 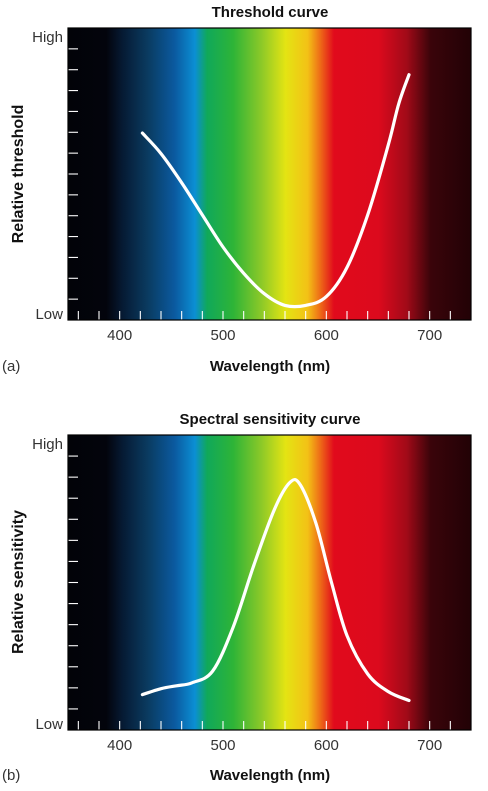 What do you see at coordinates (270, 12) in the screenshot?
I see `chart-title: Threshold curve` at bounding box center [270, 12].